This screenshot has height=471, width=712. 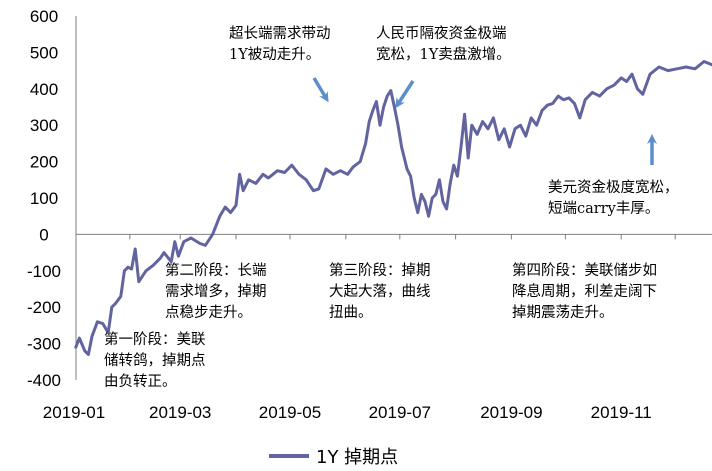 What do you see at coordinates (351, 312) in the screenshot?
I see `annotation-line: 扭曲。` at bounding box center [351, 312].